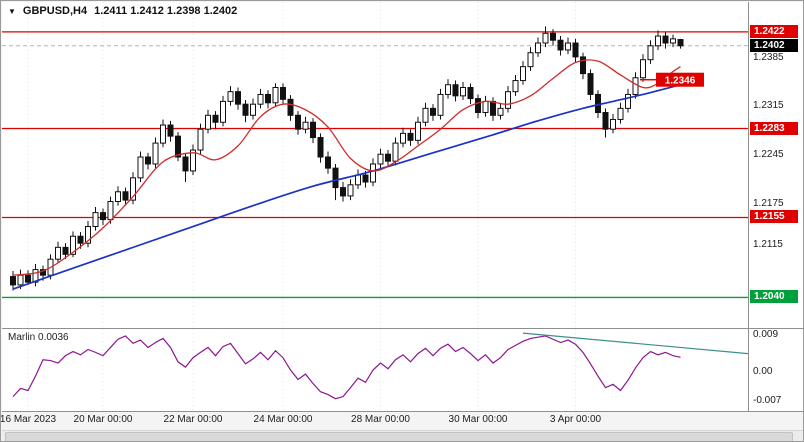  Describe the element at coordinates (774, 31) in the screenshot. I see `price-level-tag: 1.2422` at that location.